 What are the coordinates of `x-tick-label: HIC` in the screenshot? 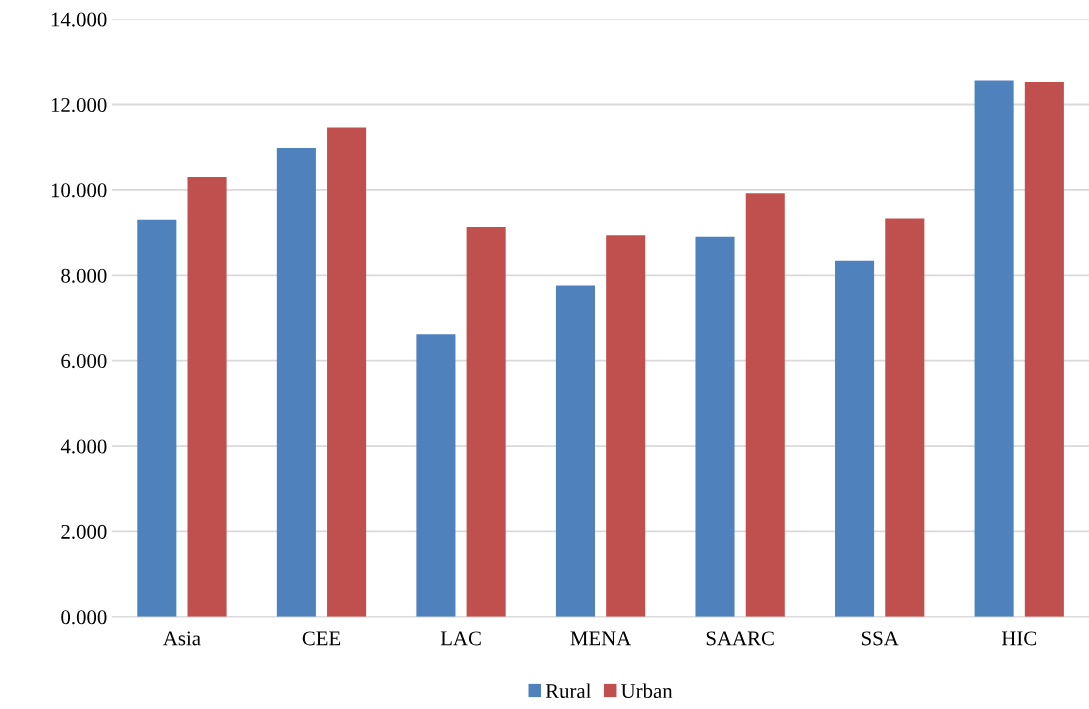 It's located at (1019, 638).